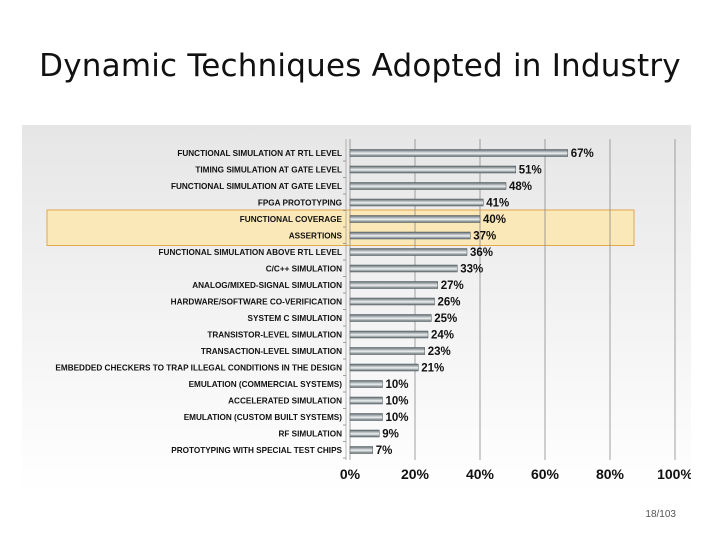 The width and height of the screenshot is (720, 540). I want to click on value-label: 48%, so click(520, 187).